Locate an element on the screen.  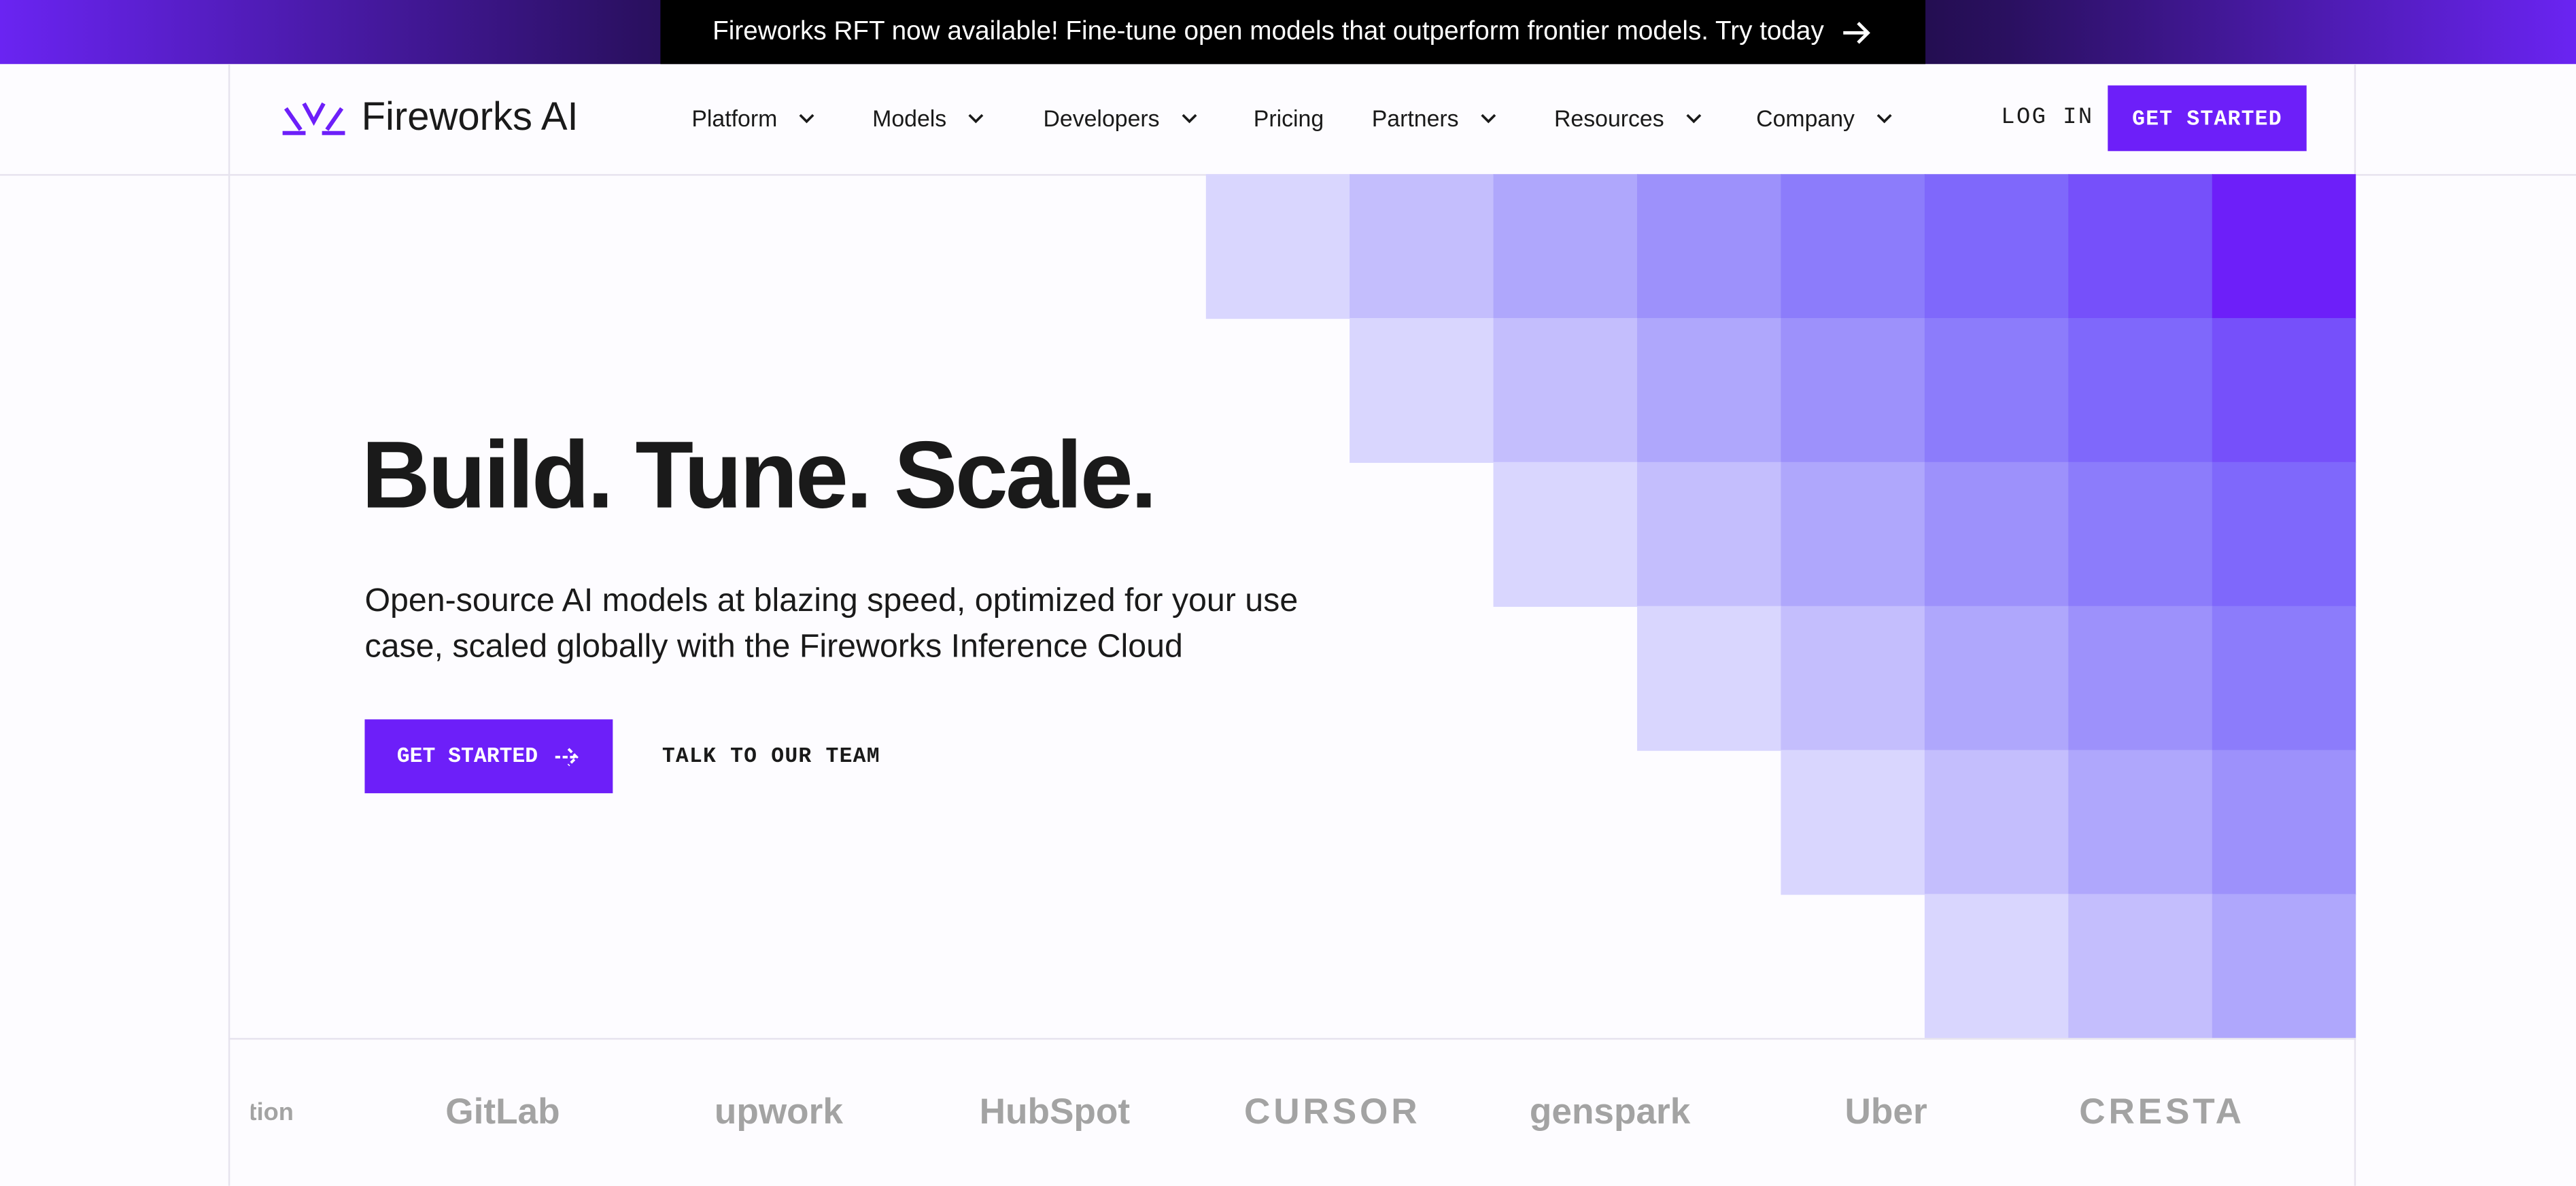
nav-item: Developers is located at coordinates (1121, 118).